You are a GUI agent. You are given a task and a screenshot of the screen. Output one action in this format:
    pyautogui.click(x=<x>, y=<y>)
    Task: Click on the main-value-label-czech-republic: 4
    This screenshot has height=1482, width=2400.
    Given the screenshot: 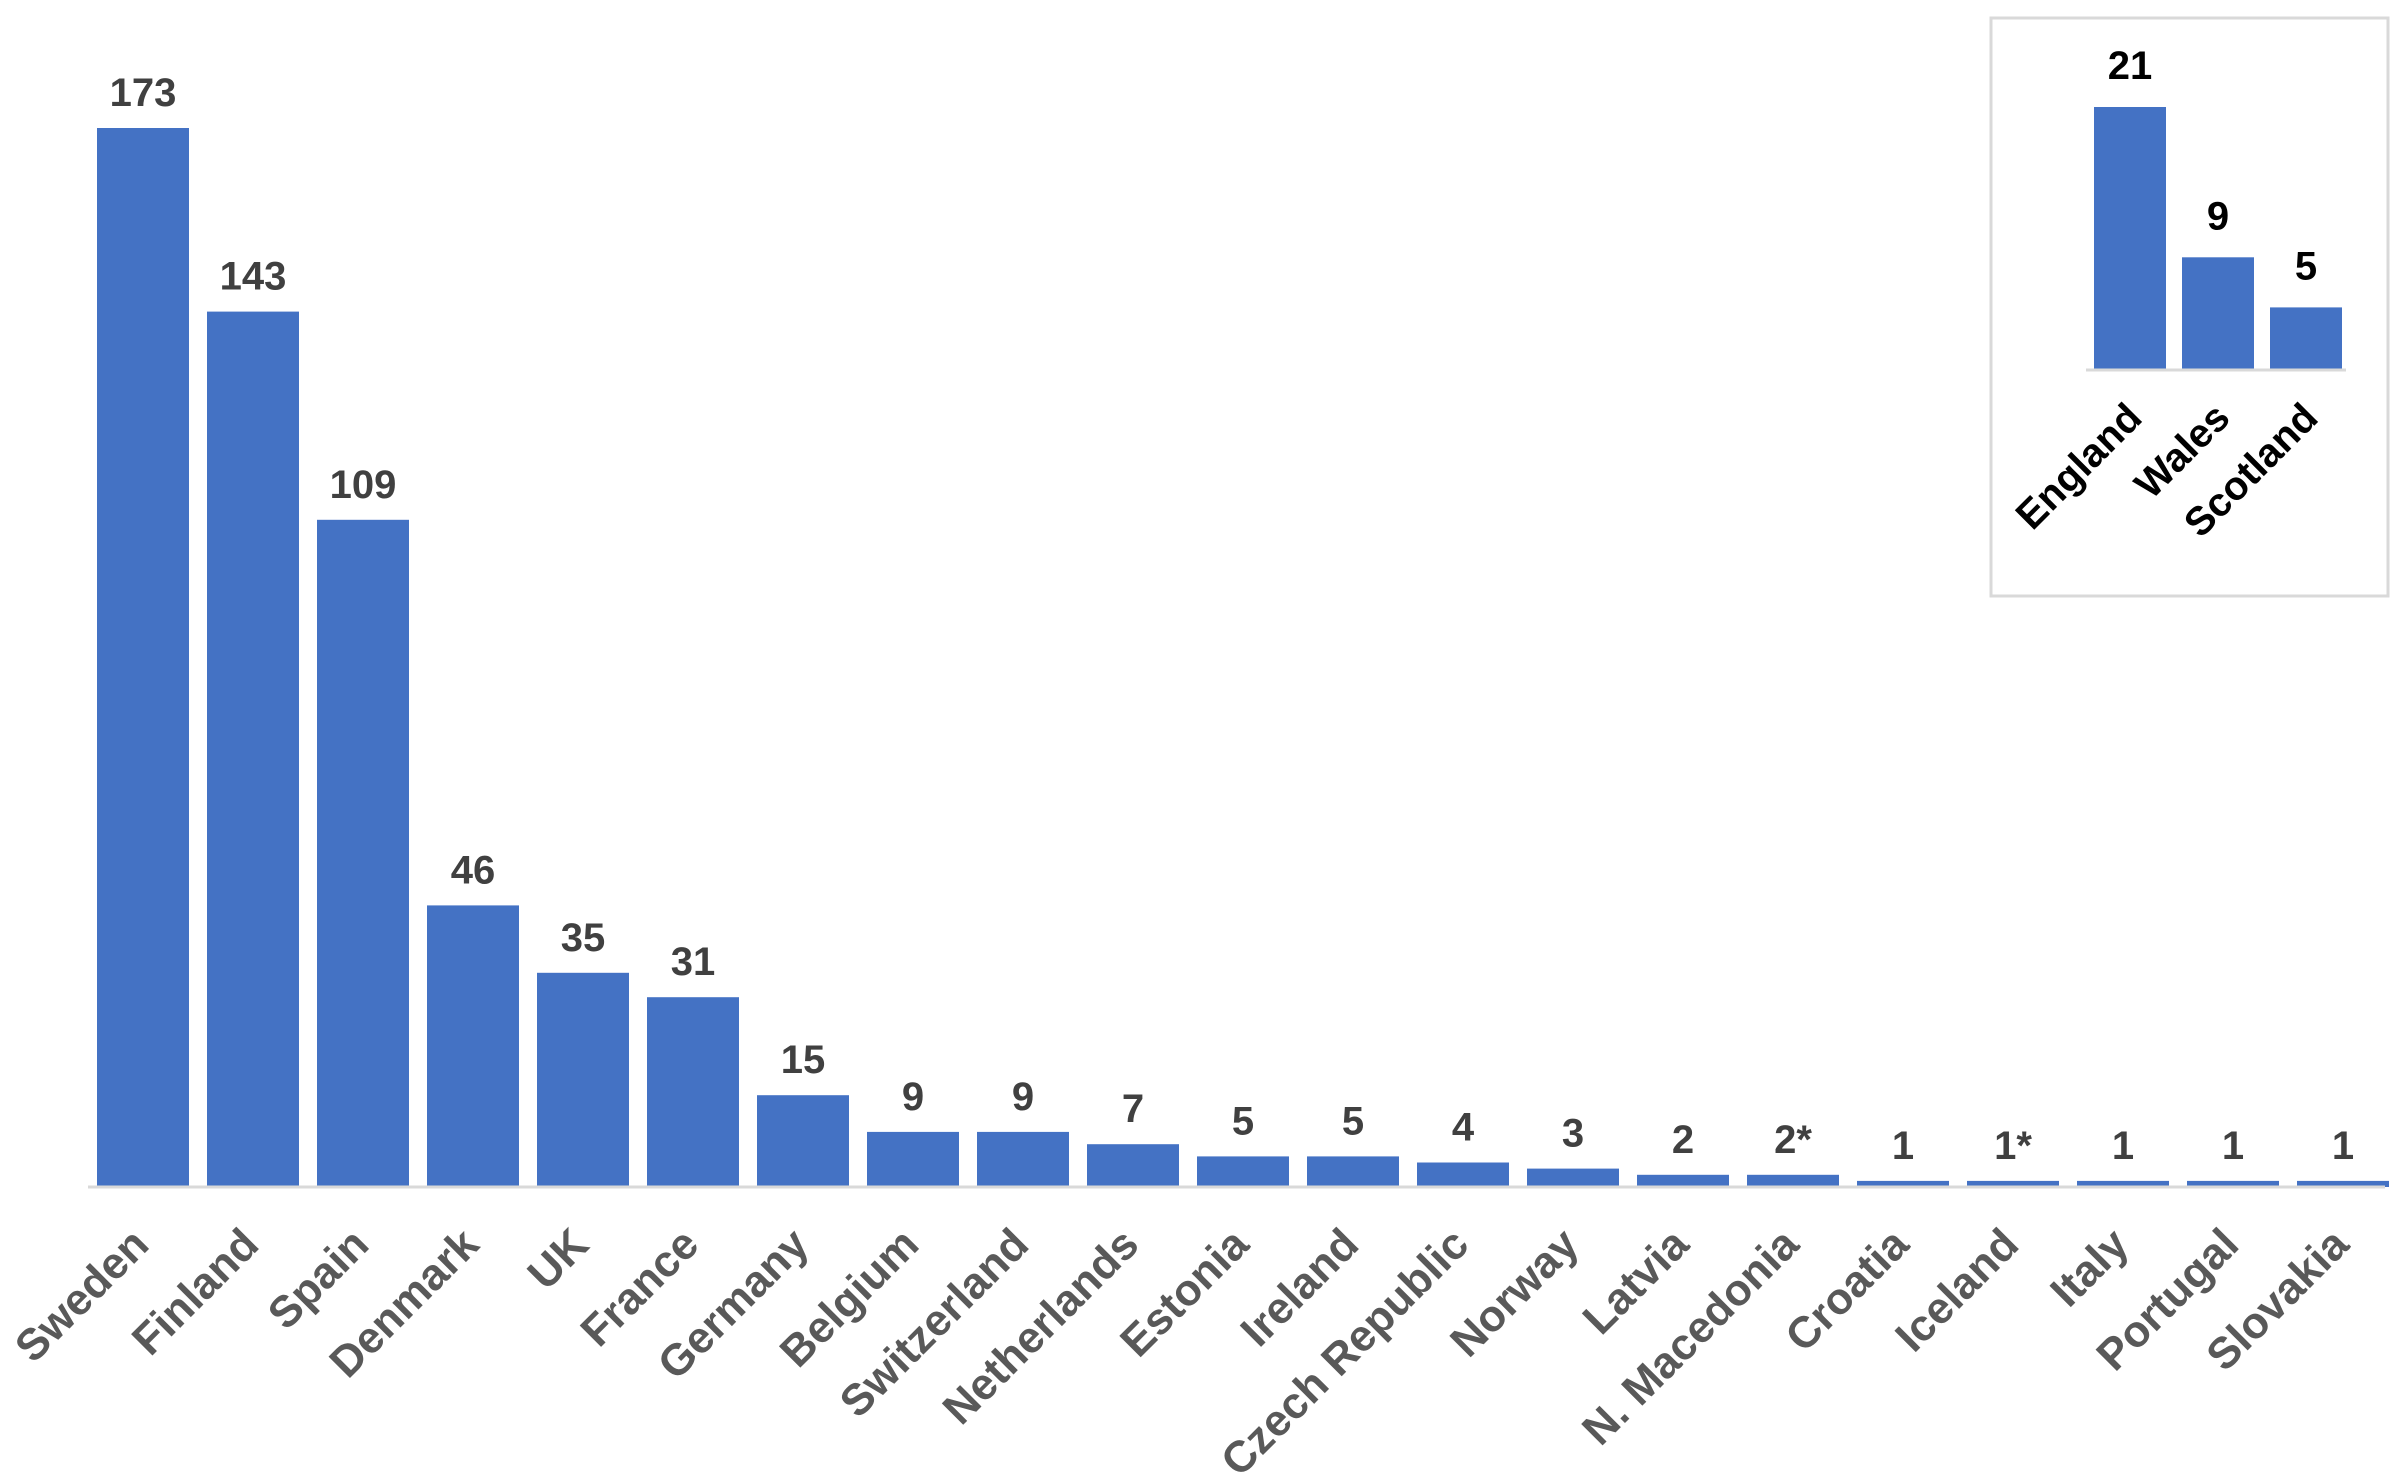 What is the action you would take?
    pyautogui.click(x=1463, y=1128)
    